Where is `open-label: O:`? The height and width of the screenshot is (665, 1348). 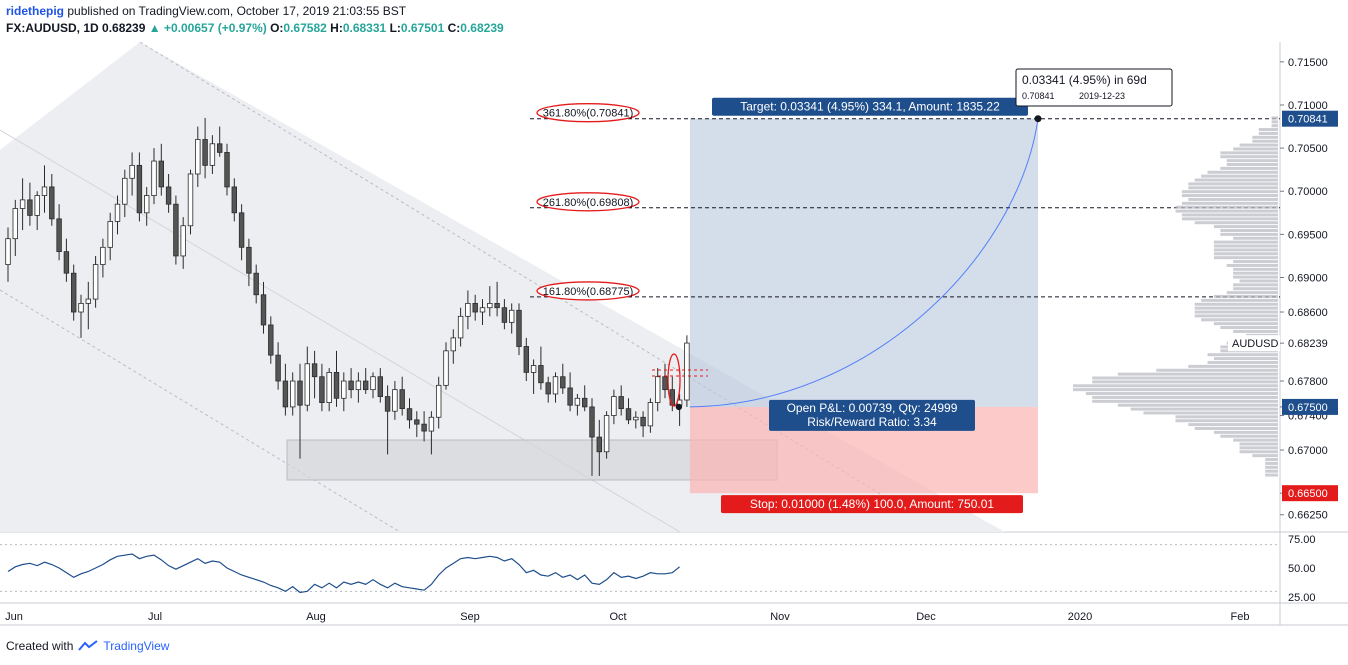 open-label: O: is located at coordinates (277, 28).